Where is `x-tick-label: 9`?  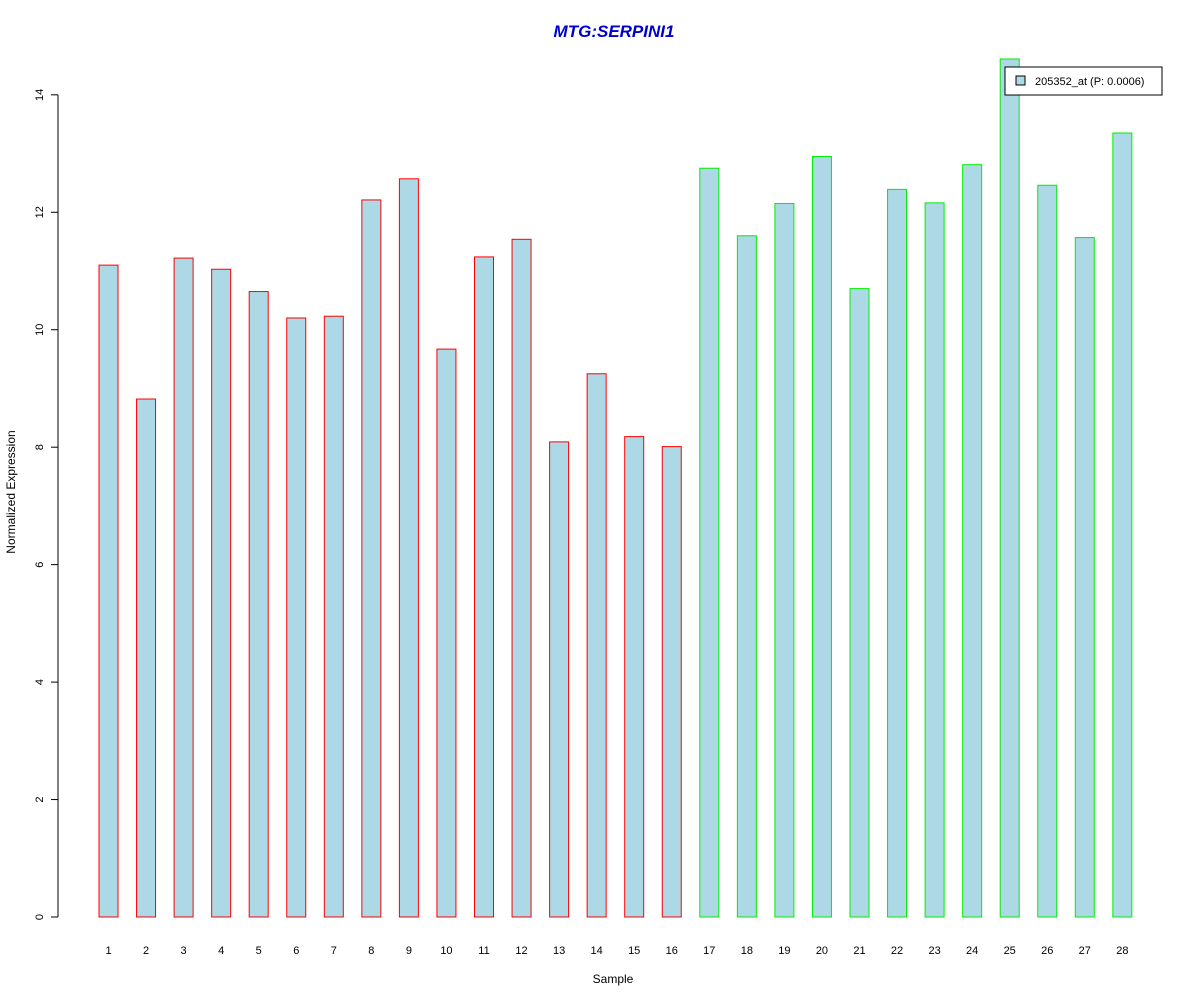
x-tick-label: 9 is located at coordinates (409, 951).